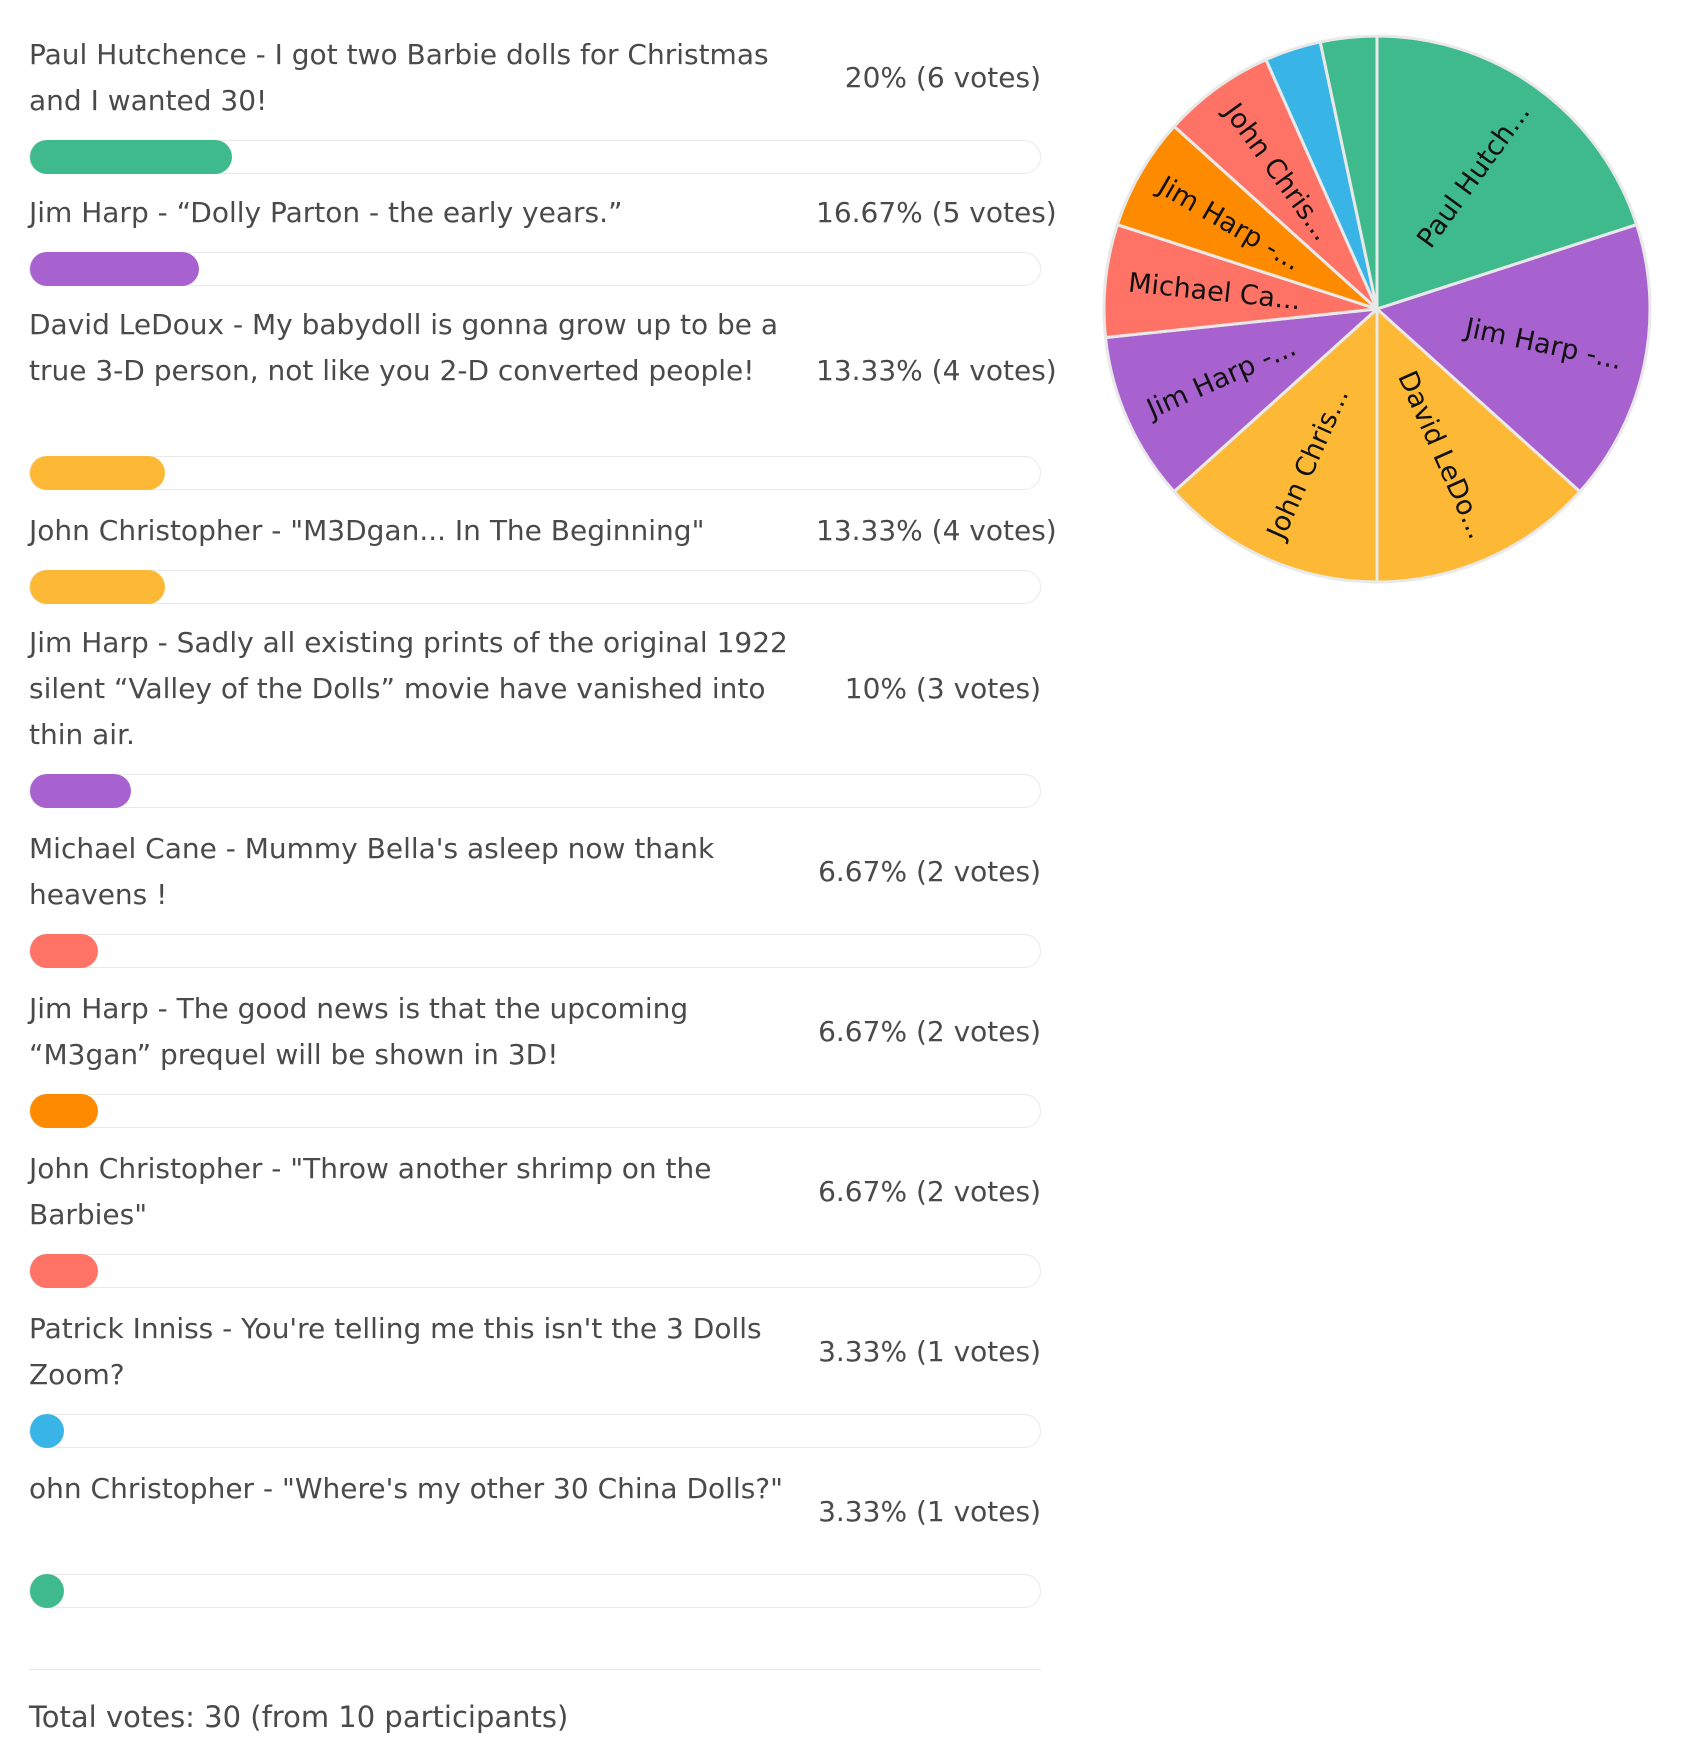  I want to click on option-percent: 10% (3 votes), so click(942, 688).